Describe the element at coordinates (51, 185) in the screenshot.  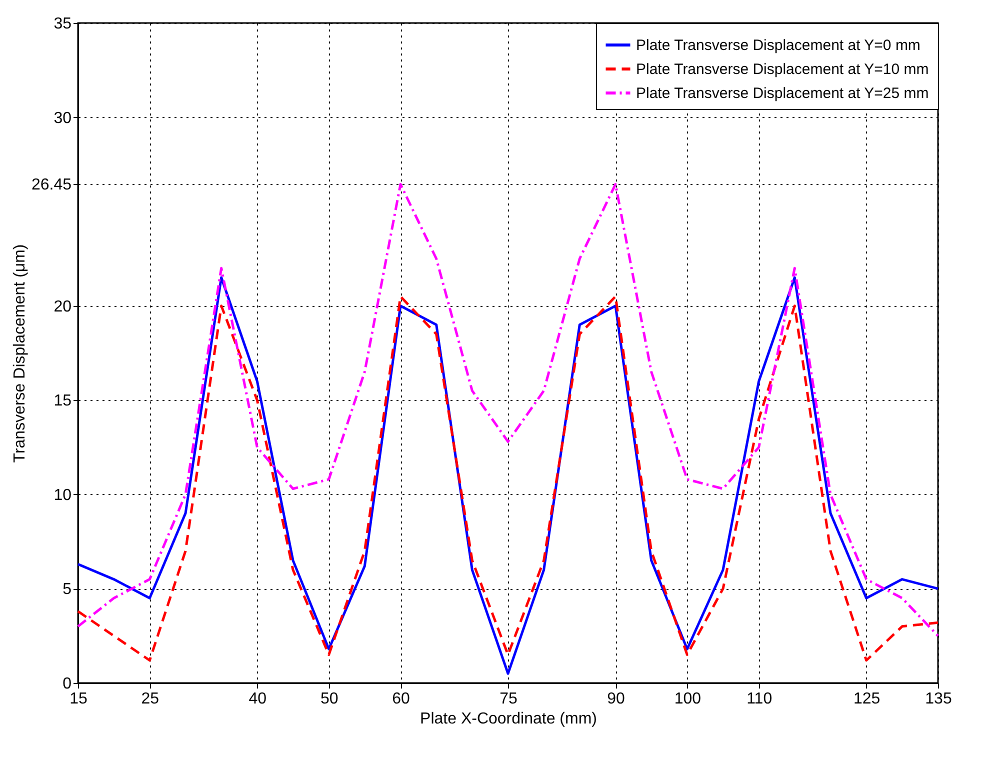
I see `y-tick-label: 26.45` at that location.